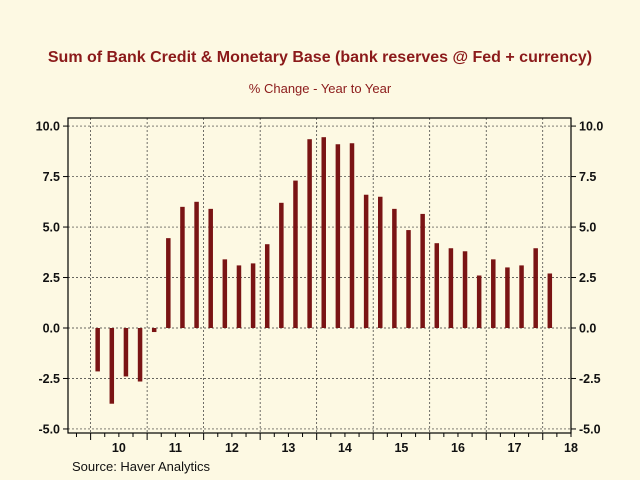  Describe the element at coordinates (590, 429) in the screenshot. I see `y-tick-label-right: -5.0` at that location.